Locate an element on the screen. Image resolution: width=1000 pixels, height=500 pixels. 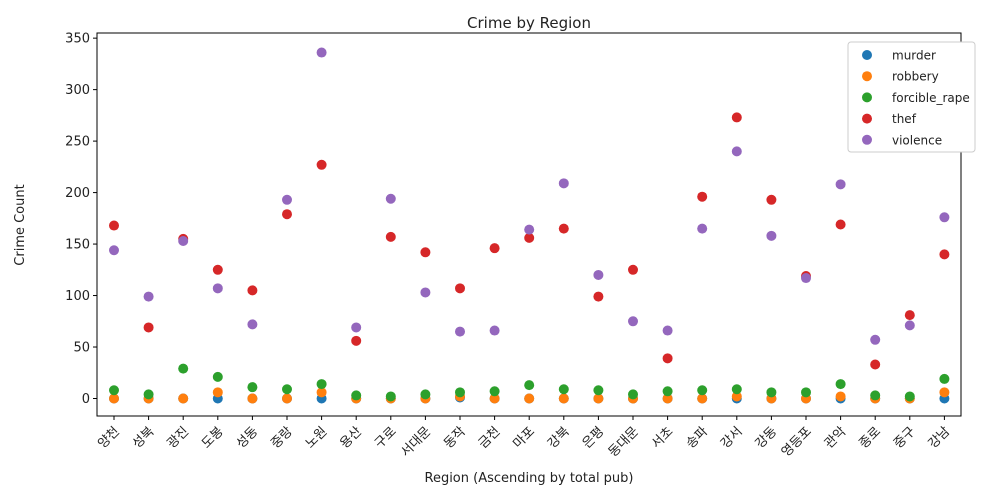
x-tick-label: 마포 is located at coordinates (525, 438).